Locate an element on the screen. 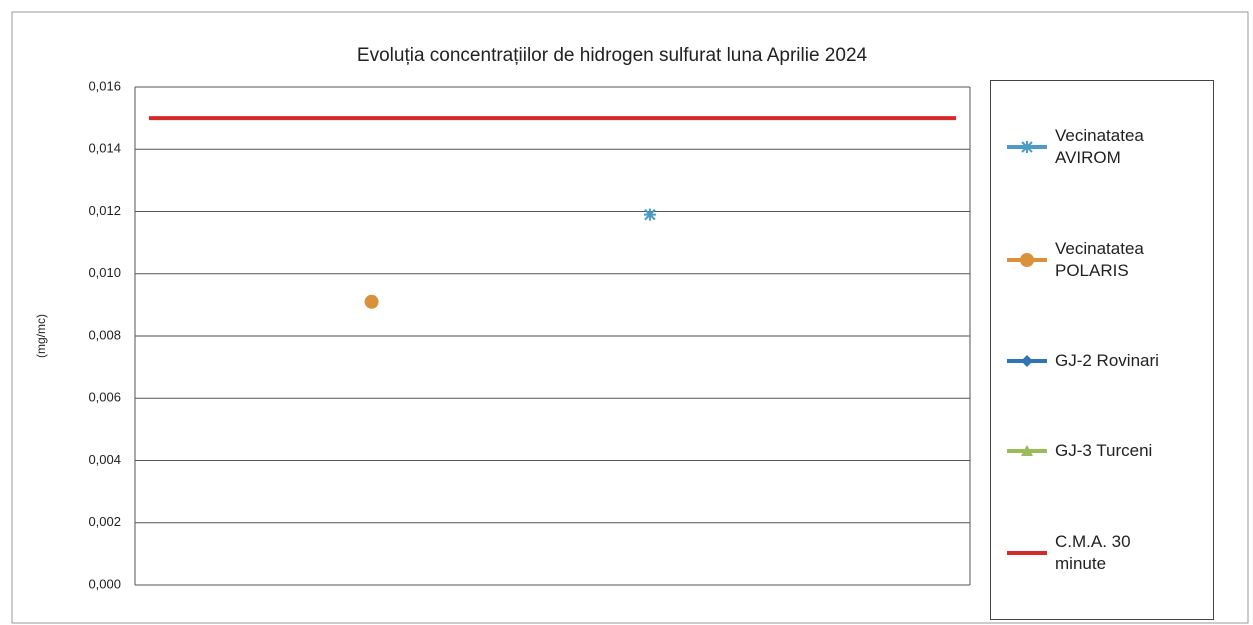 This screenshot has width=1253, height=625. y-tick-label: 0,016 is located at coordinates (104, 85).